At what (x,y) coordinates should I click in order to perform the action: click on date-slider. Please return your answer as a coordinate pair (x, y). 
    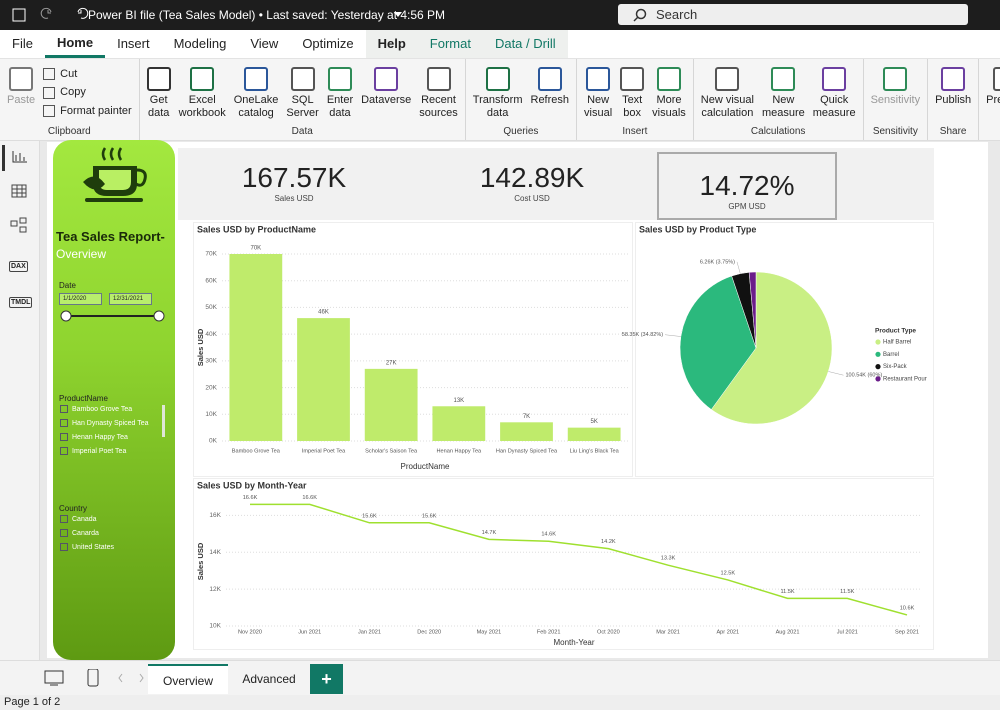
    Looking at the image, I should click on (113, 316).